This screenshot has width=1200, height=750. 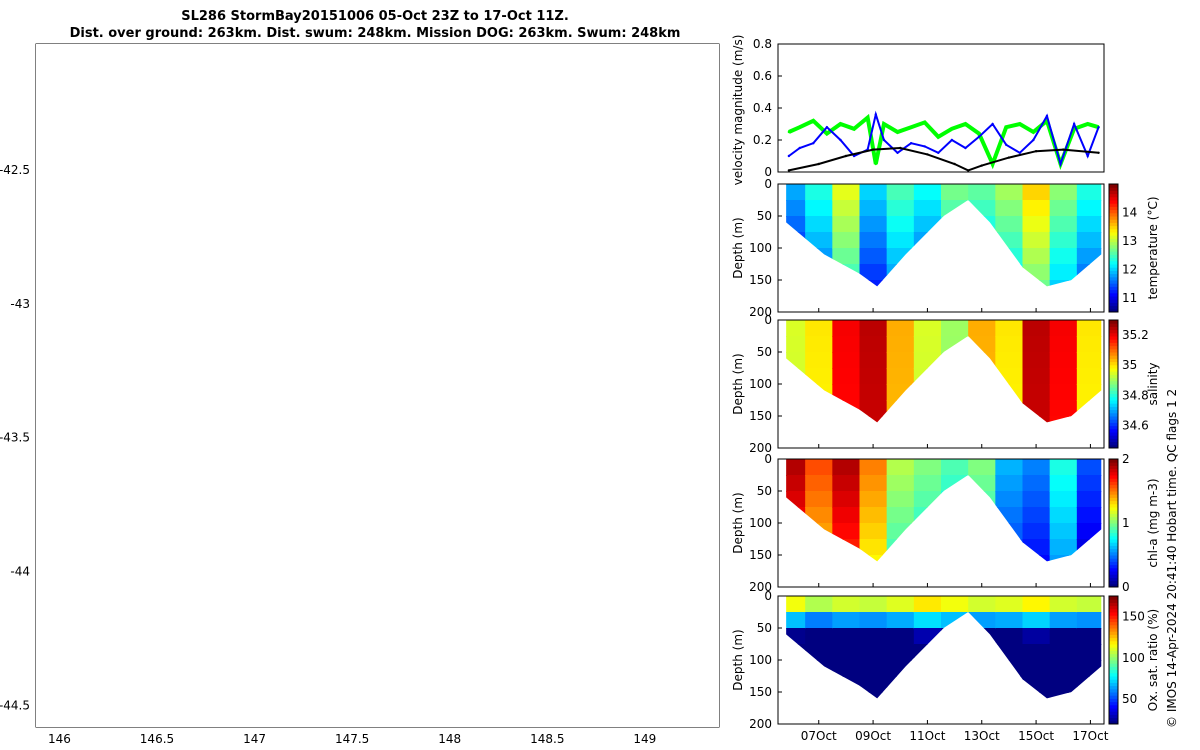 What do you see at coordinates (918, 110) in the screenshot?
I see `velocity-panel: 0 0.2 0.4 0.6 0.8 velocity magnitude (m/s)` at bounding box center [918, 110].